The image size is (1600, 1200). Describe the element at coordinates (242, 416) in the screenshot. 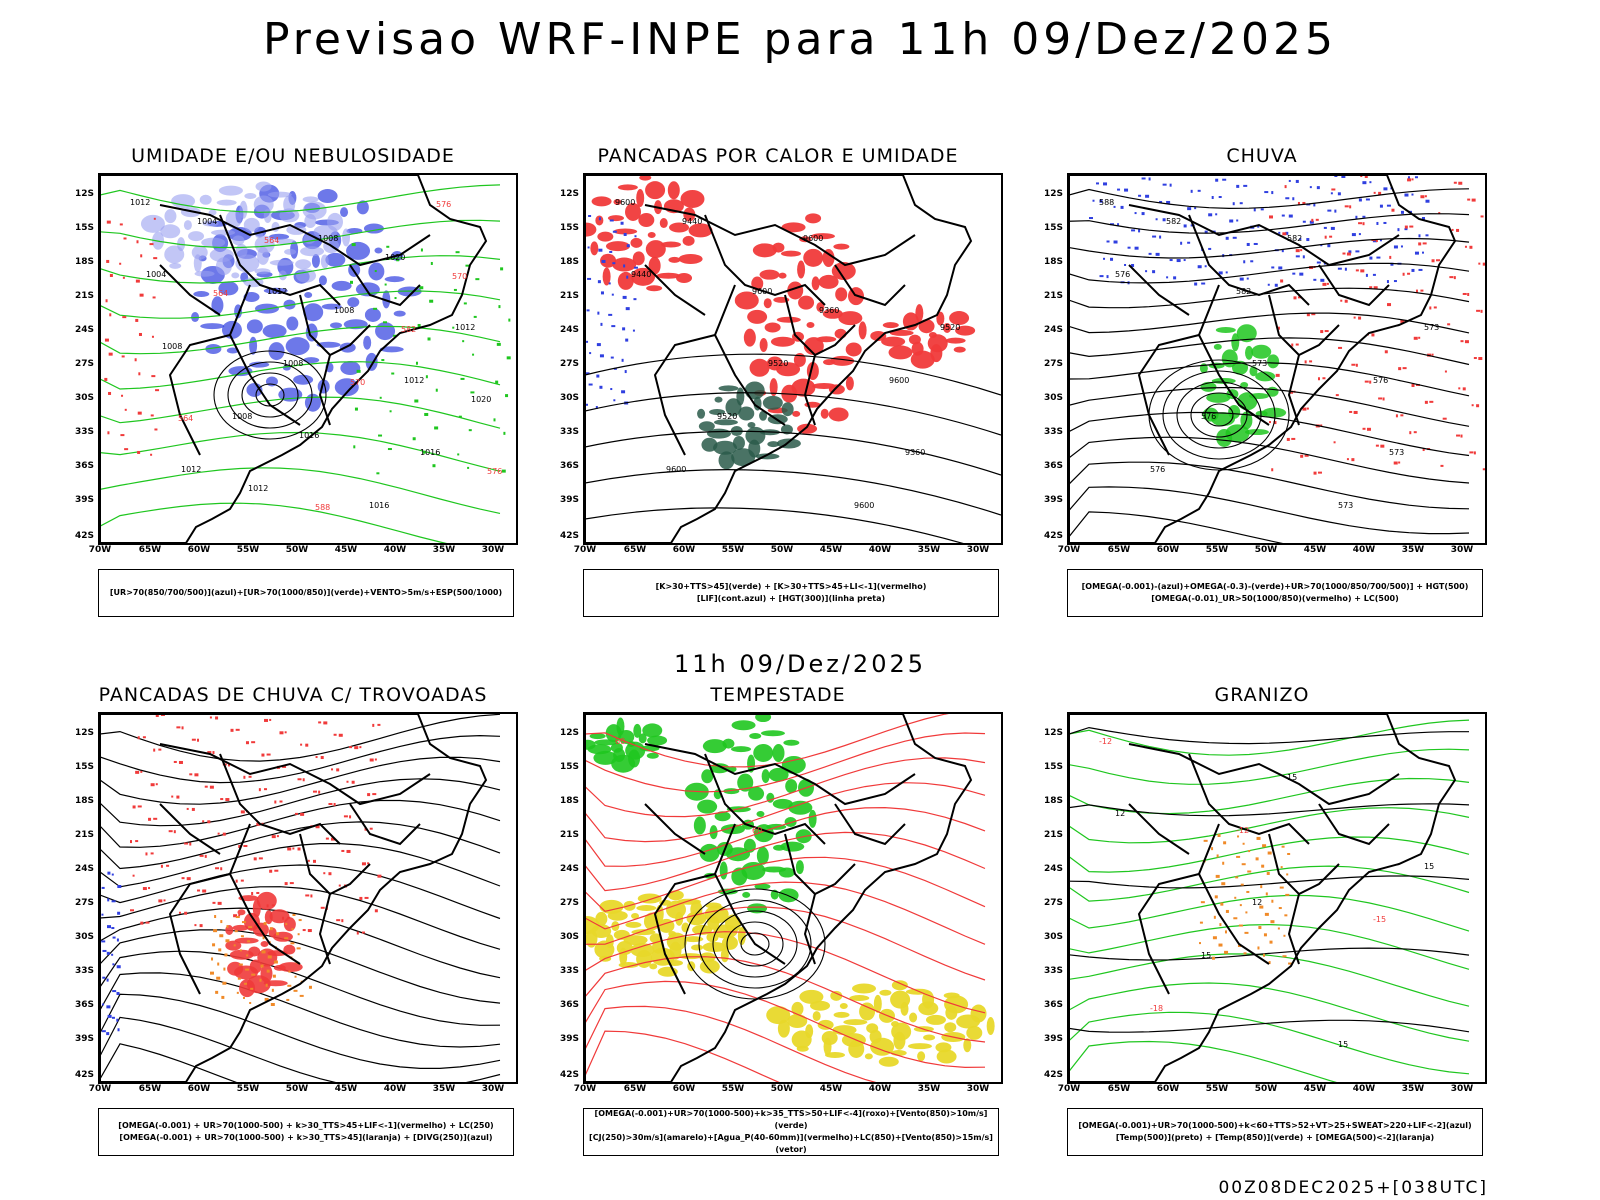

I see `contour-label: 1008` at that location.